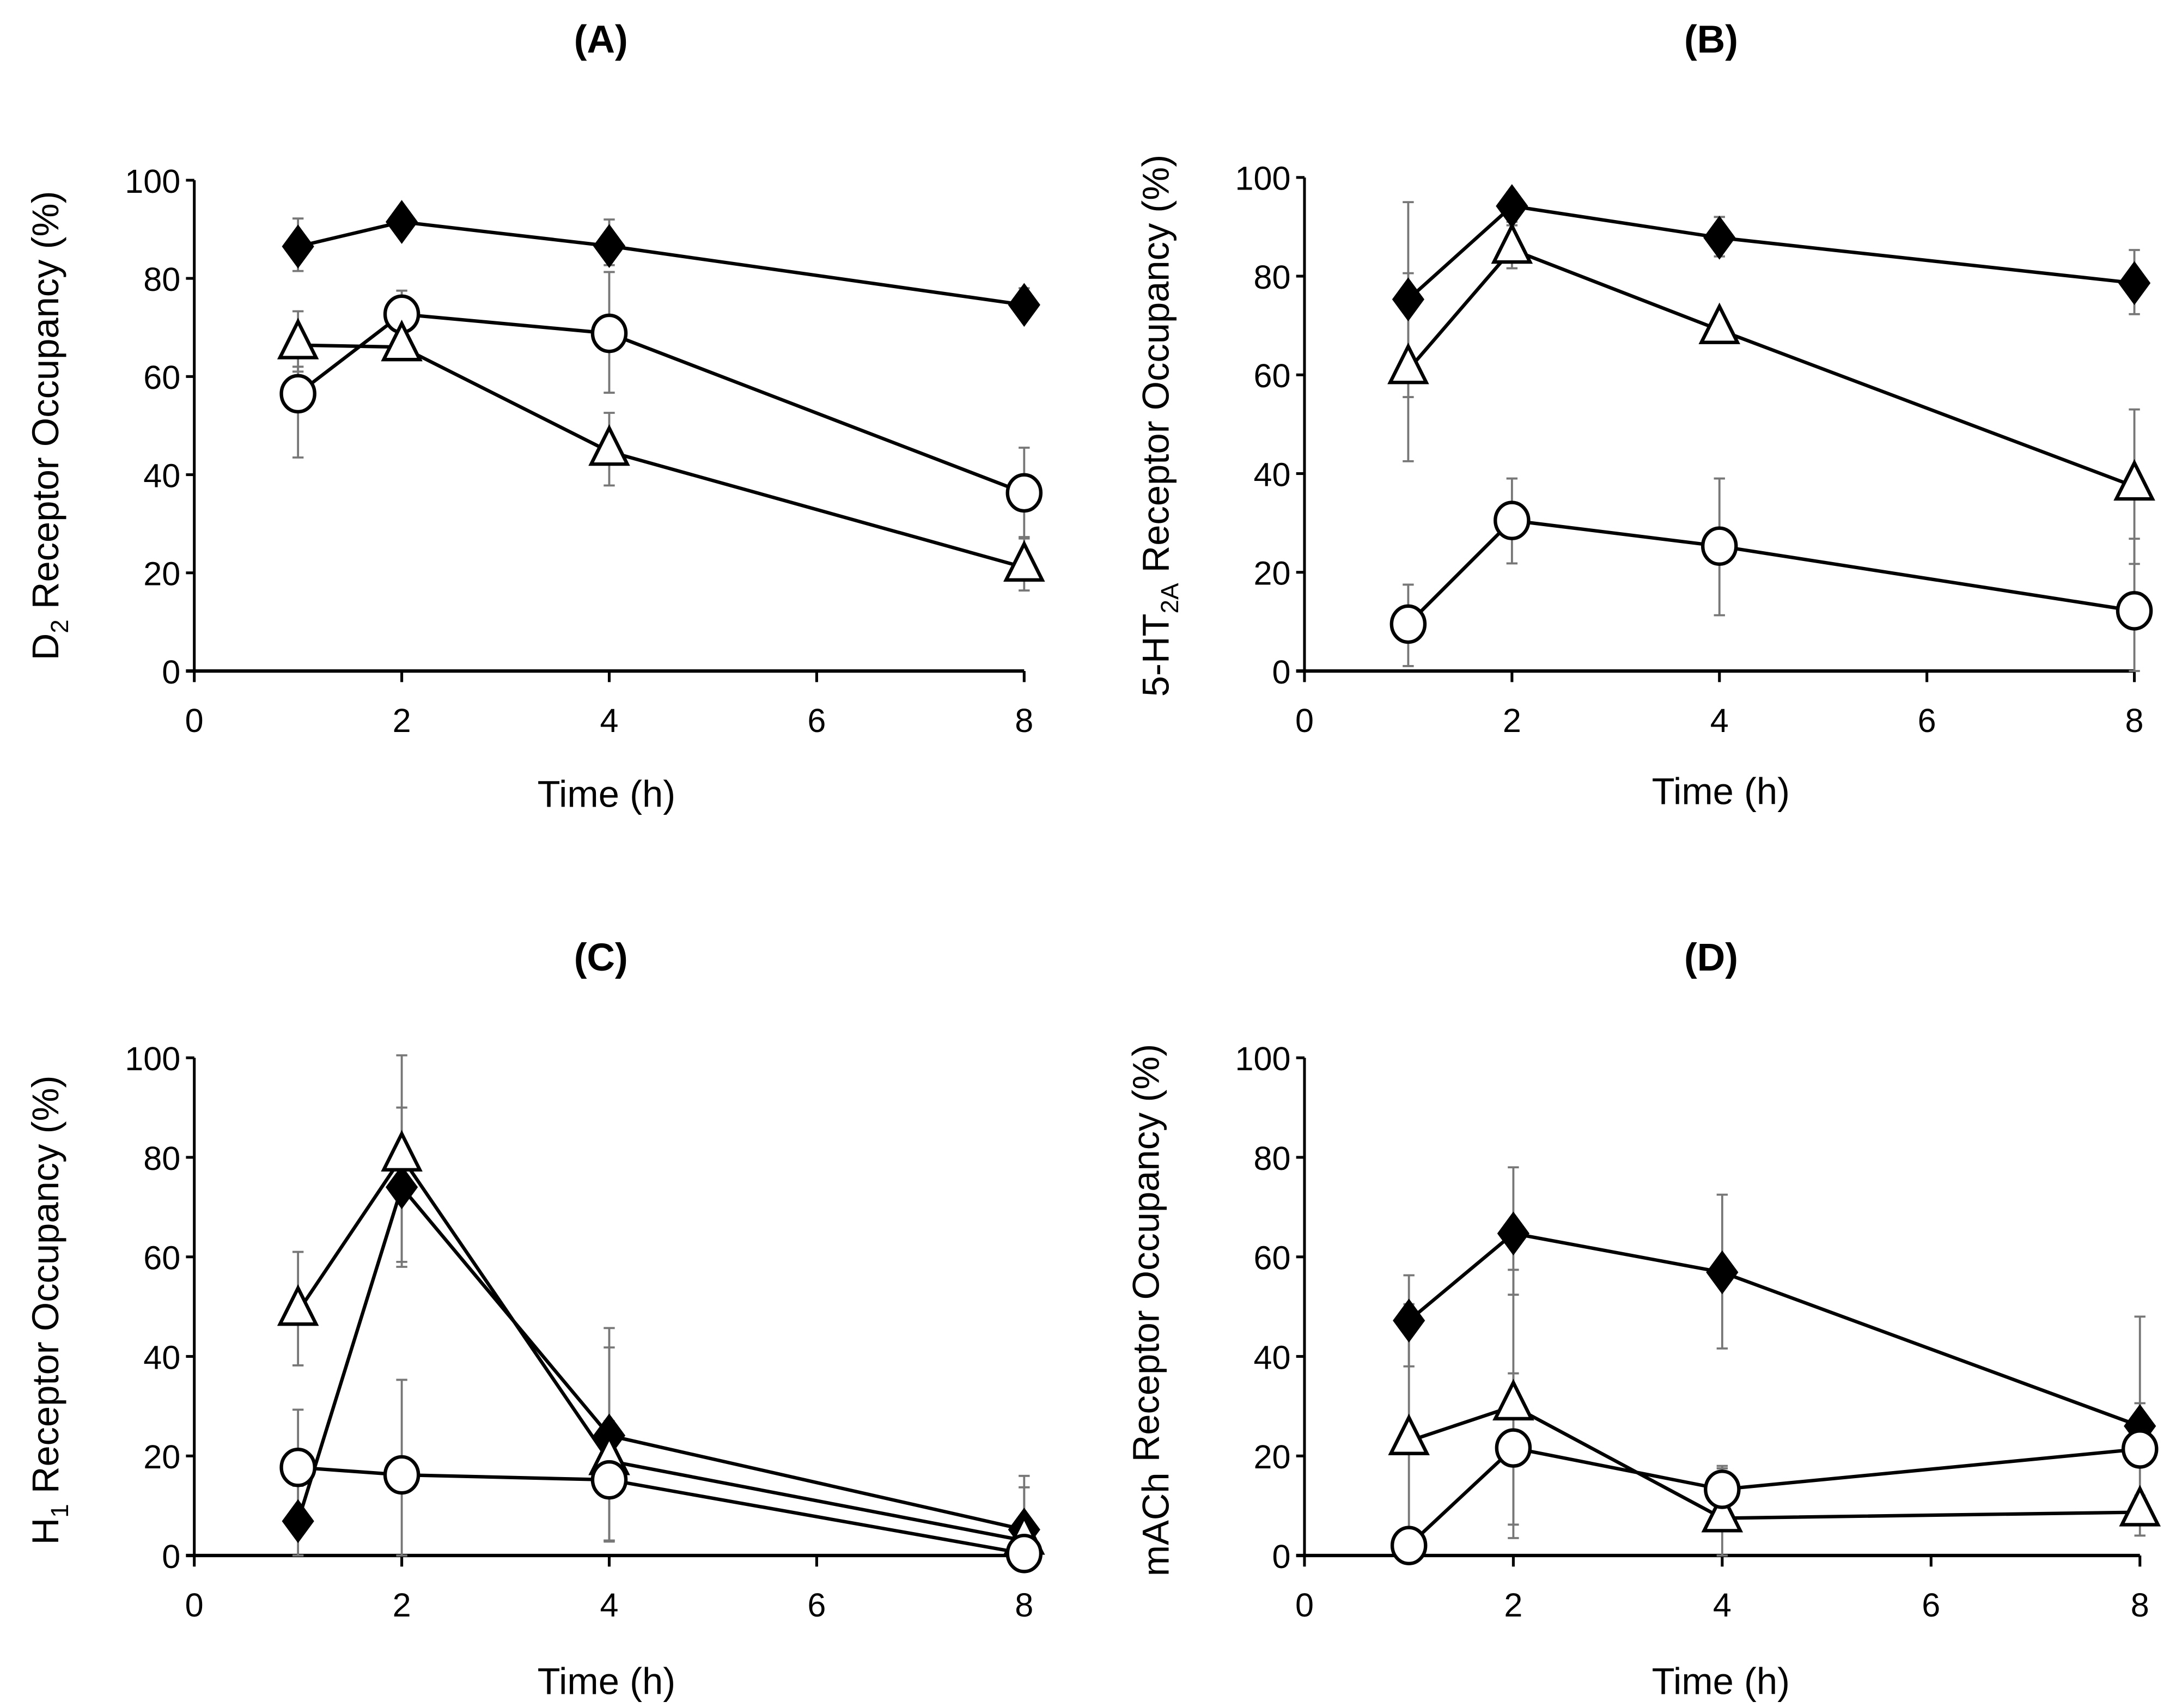 This screenshot has height=1708, width=2176. What do you see at coordinates (1156, 655) in the screenshot?
I see `ylabel-main: 5-HT` at bounding box center [1156, 655].